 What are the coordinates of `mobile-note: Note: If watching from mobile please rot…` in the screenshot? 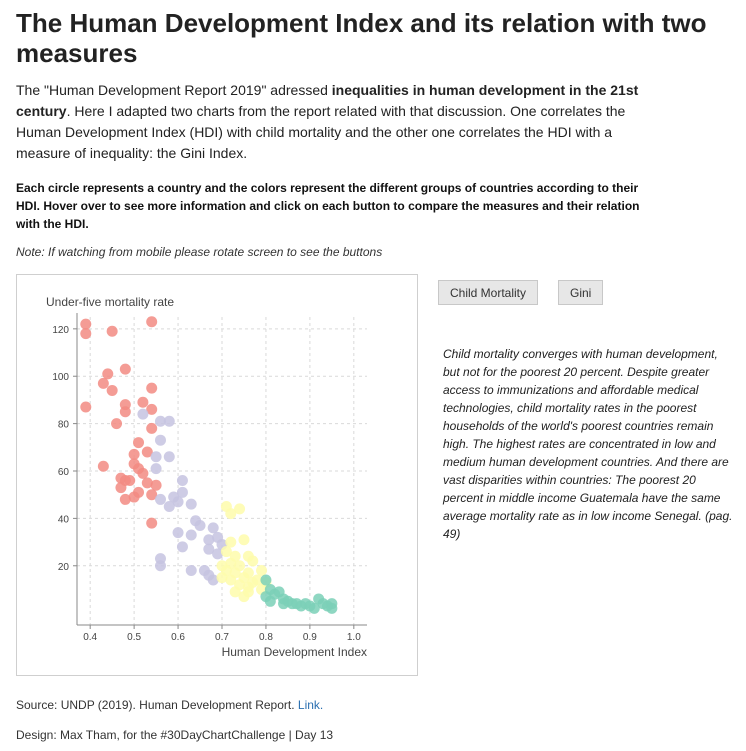 It's located at (199, 252).